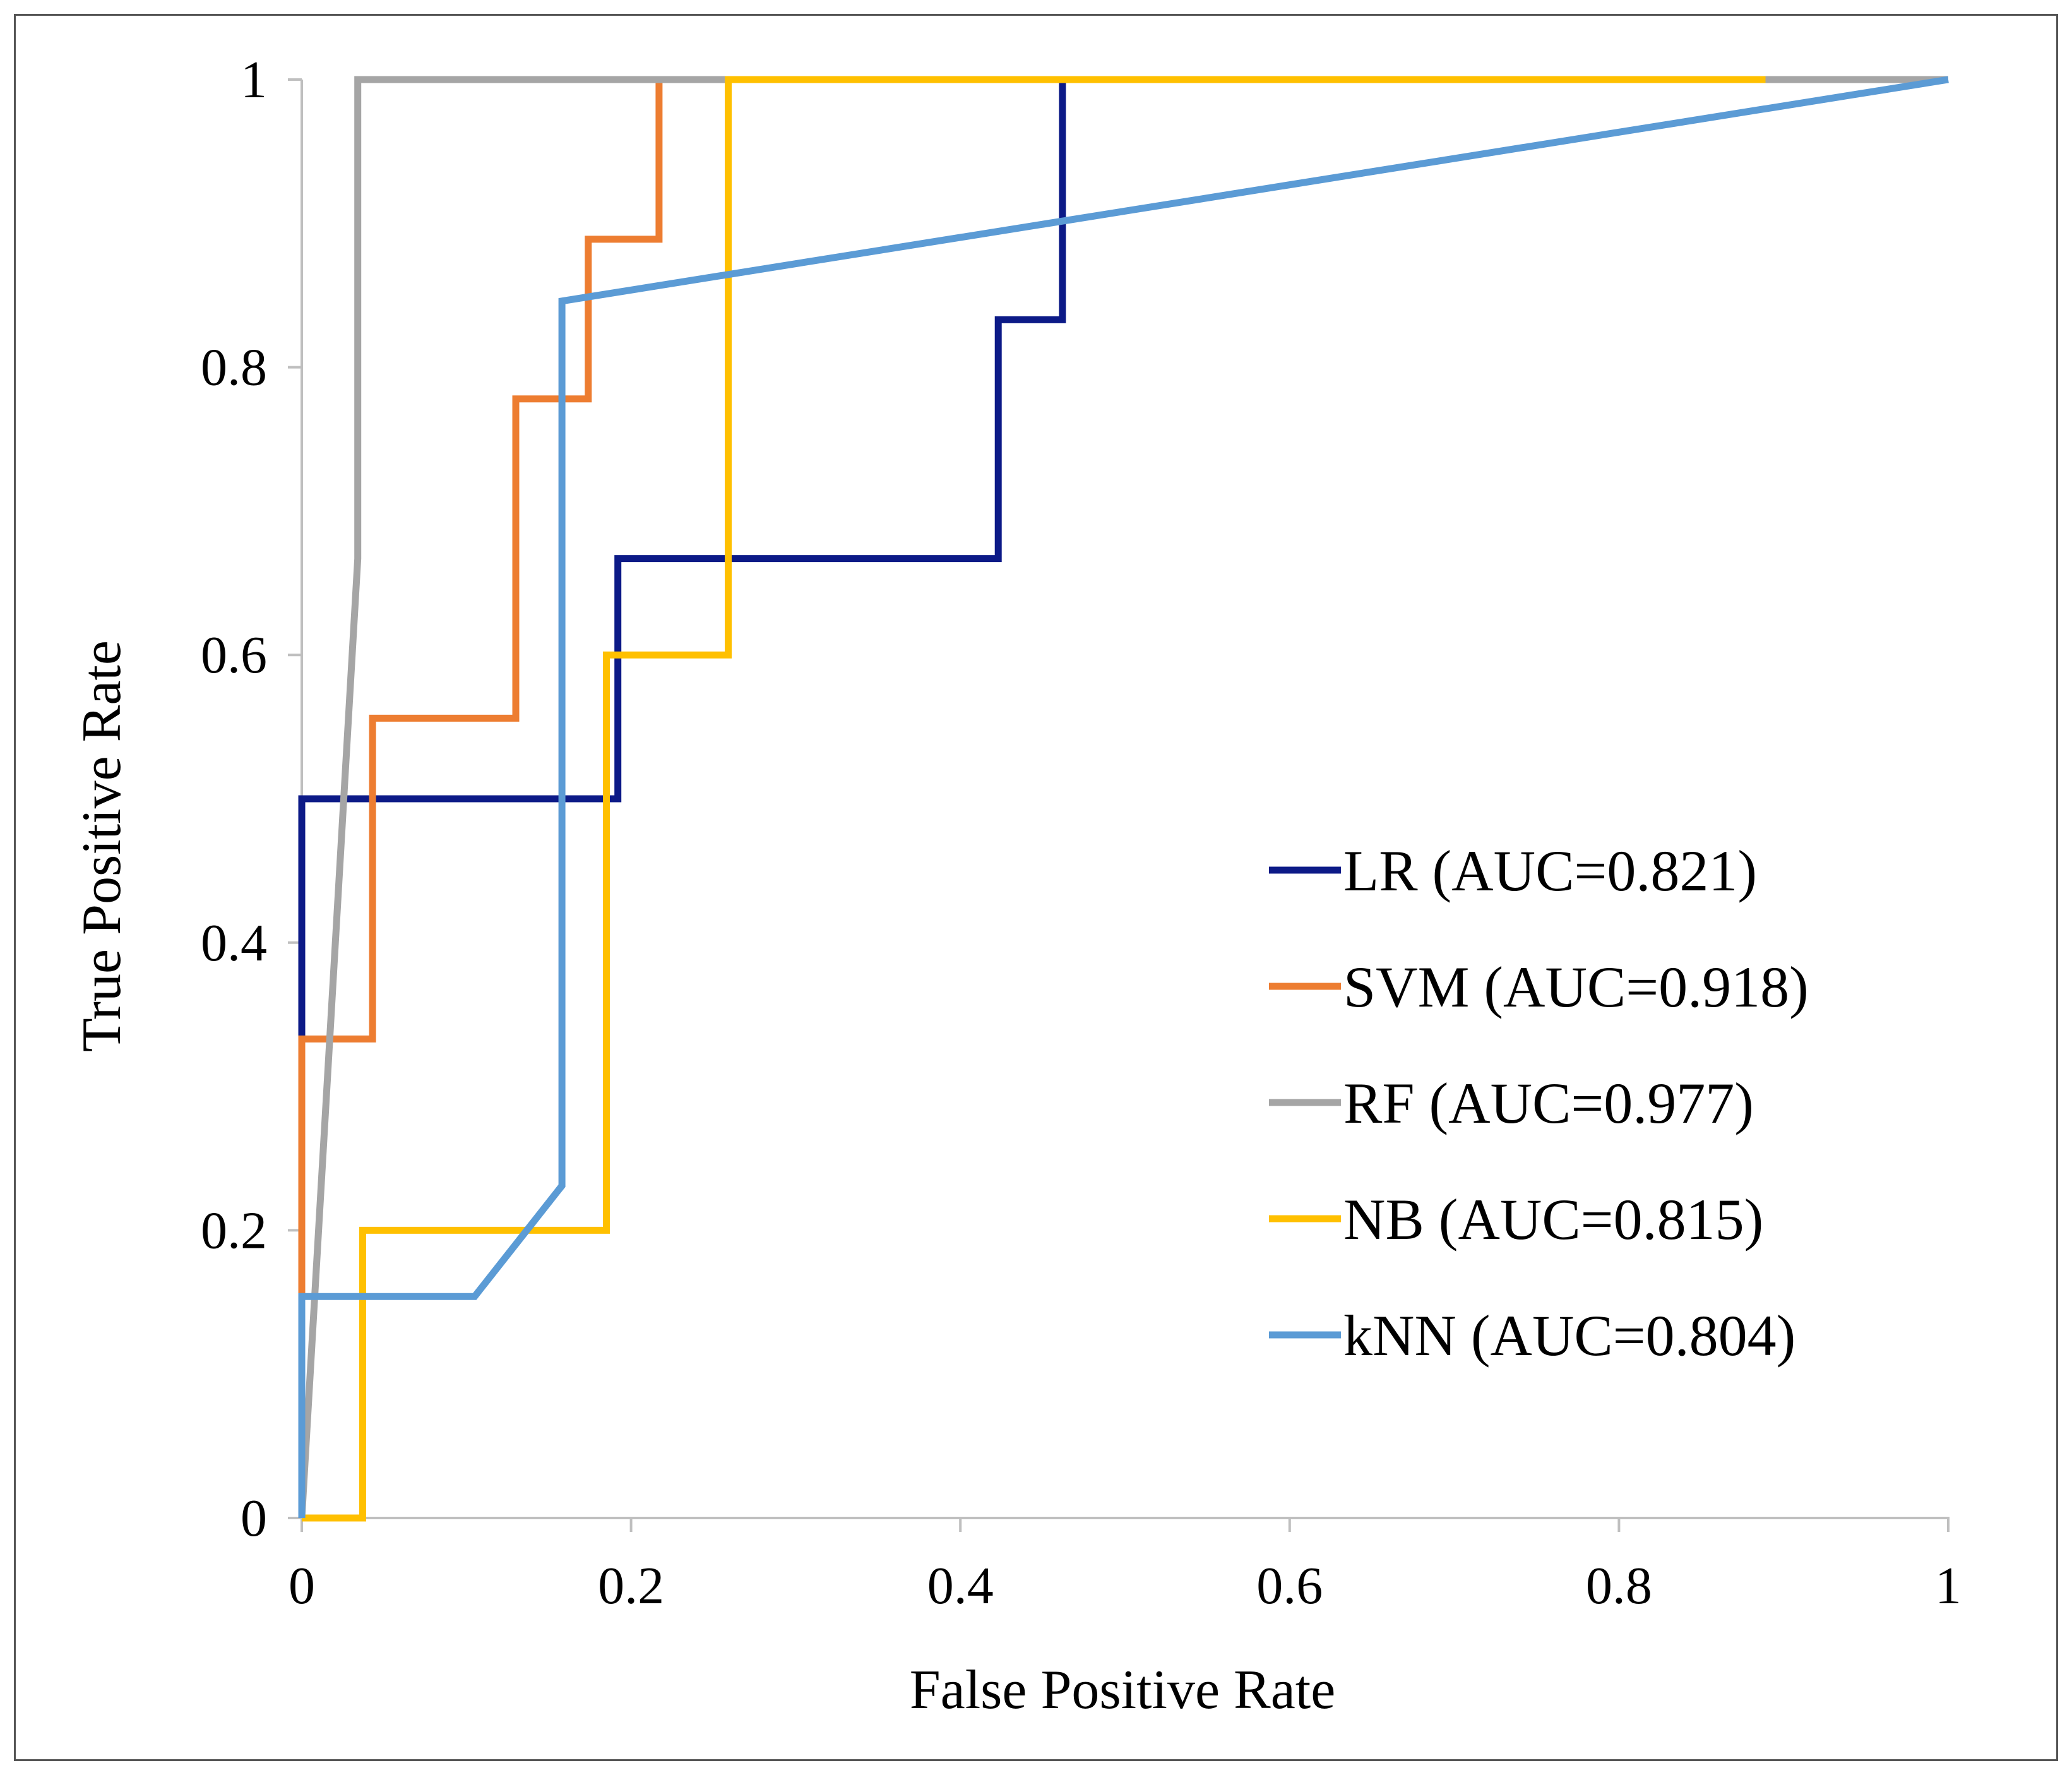  Describe the element at coordinates (1949, 1586) in the screenshot. I see `x-tick-label: 1` at that location.